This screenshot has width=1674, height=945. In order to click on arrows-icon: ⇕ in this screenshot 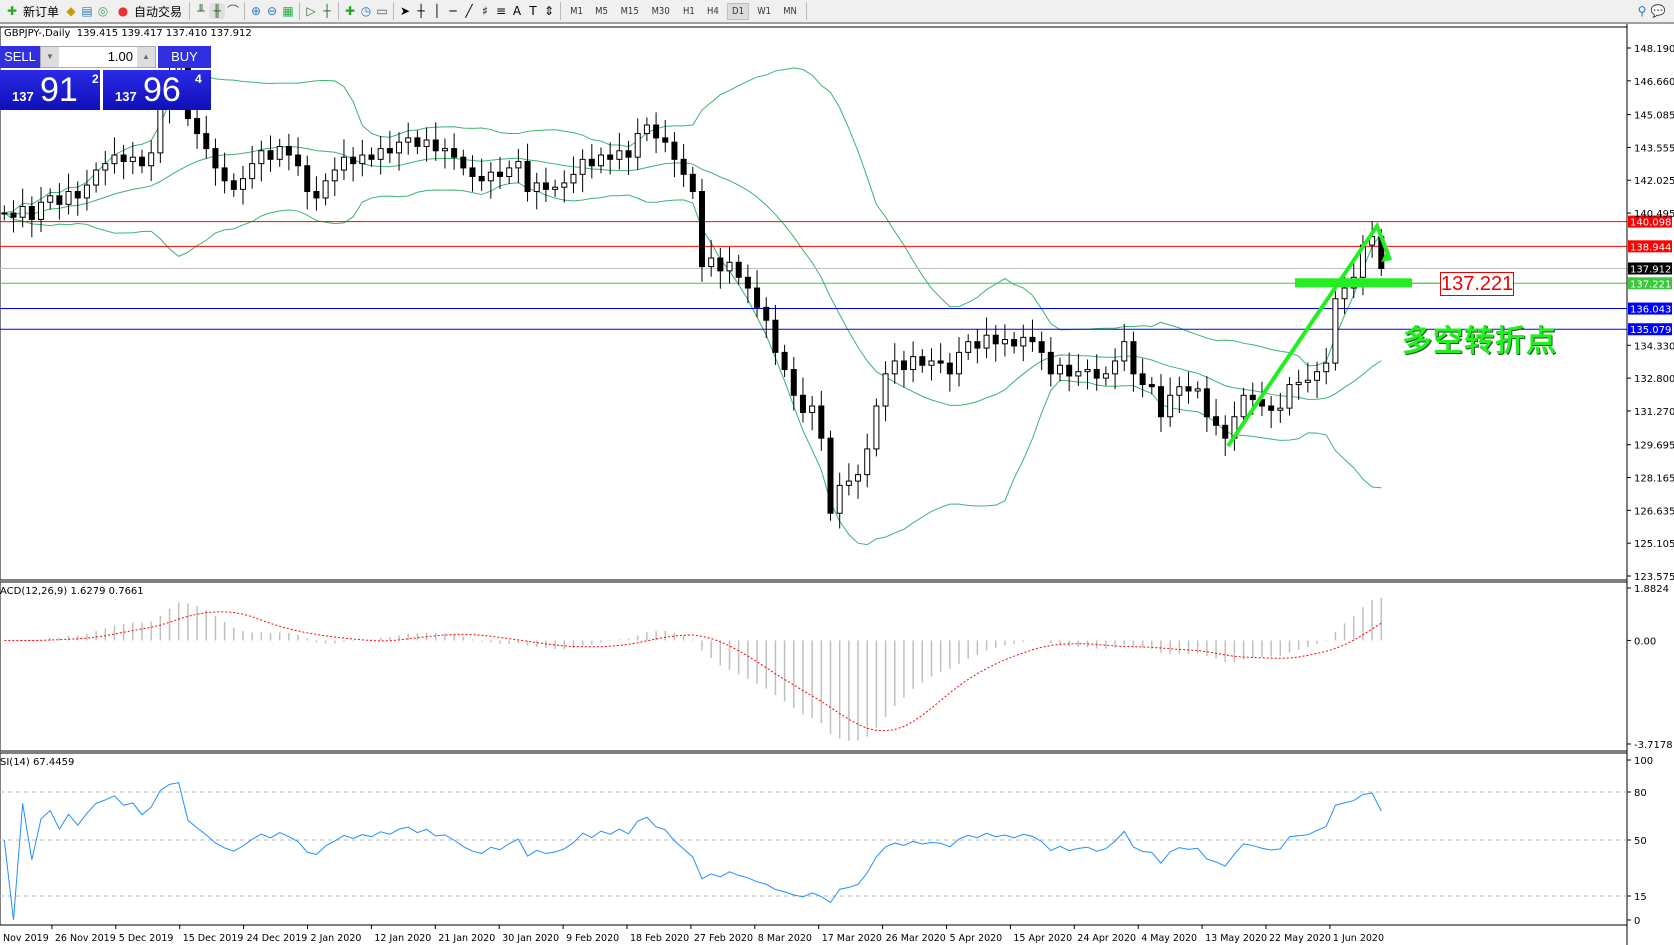, I will do `click(549, 11)`.